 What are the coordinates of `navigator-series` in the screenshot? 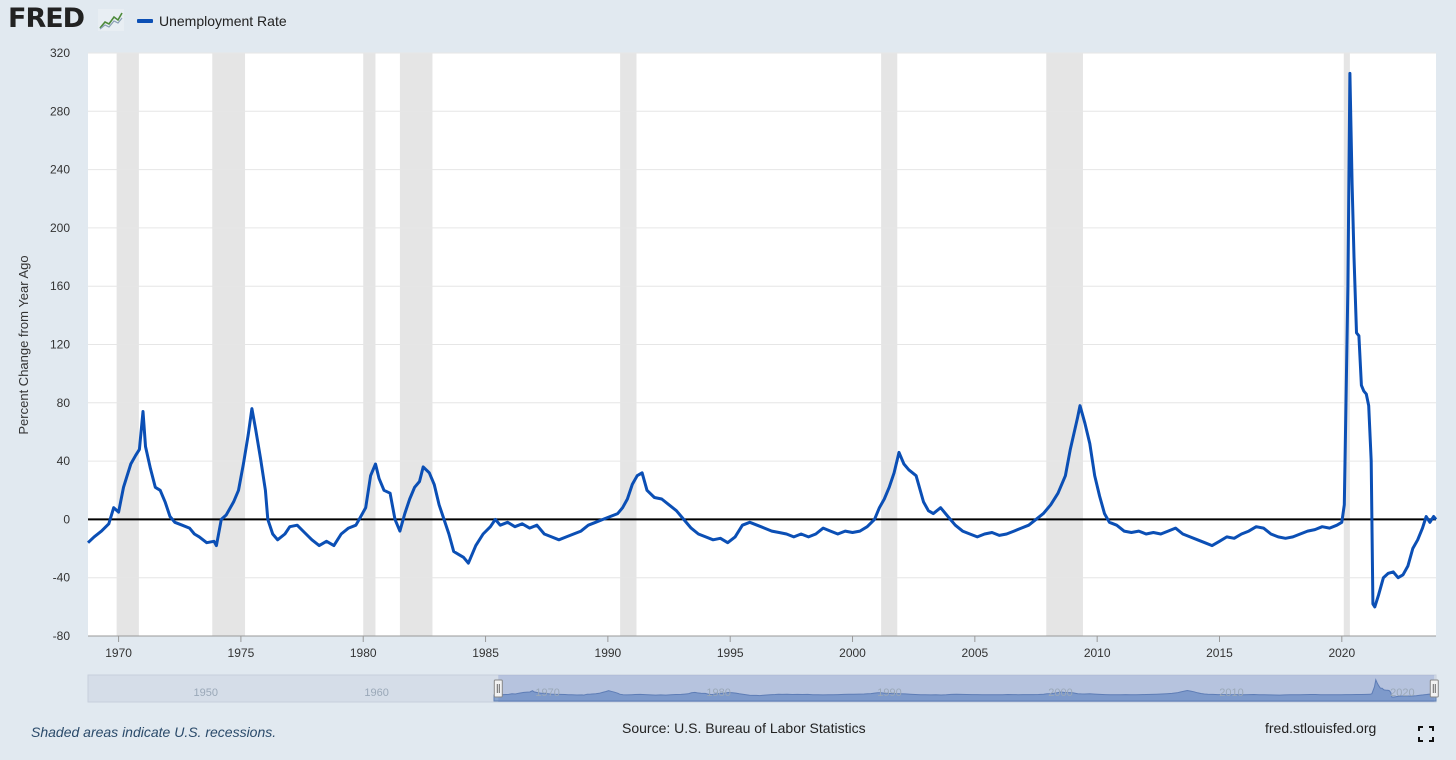 It's located at (965, 690).